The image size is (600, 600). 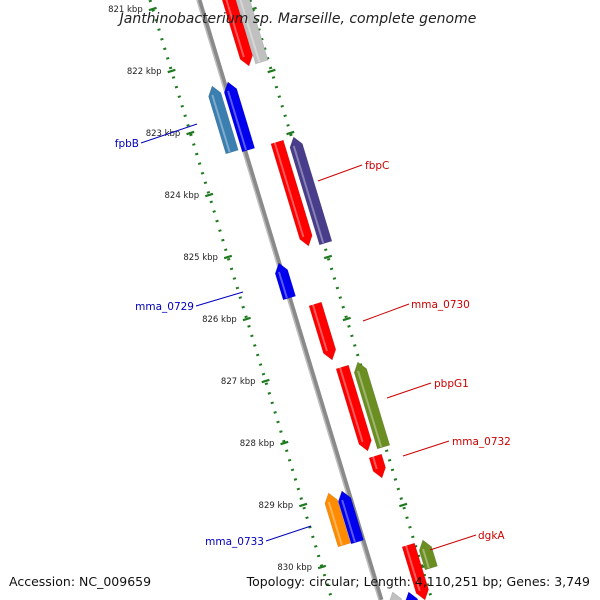 What do you see at coordinates (451, 384) in the screenshot?
I see `gene-label: pbpG1` at bounding box center [451, 384].